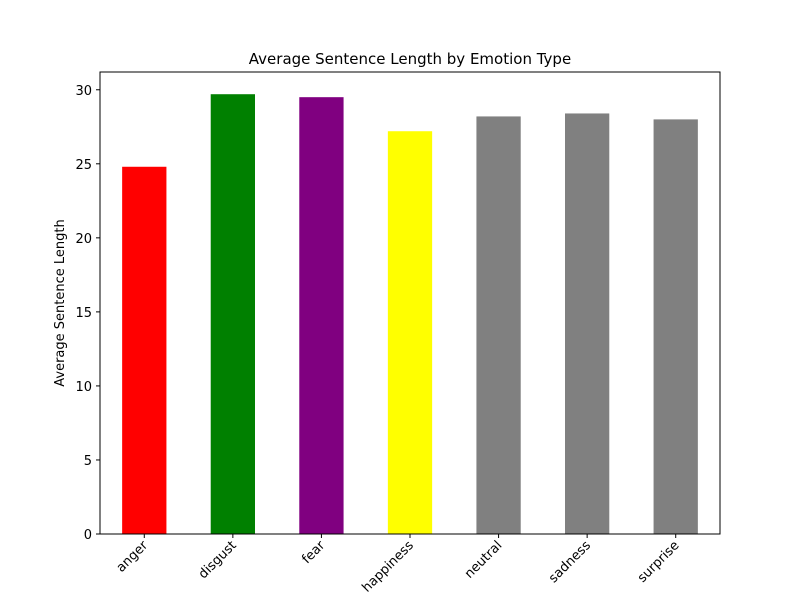 Image resolution: width=800 pixels, height=600 pixels. What do you see at coordinates (313, 552) in the screenshot?
I see `x-tick-label-fear: fear` at bounding box center [313, 552].